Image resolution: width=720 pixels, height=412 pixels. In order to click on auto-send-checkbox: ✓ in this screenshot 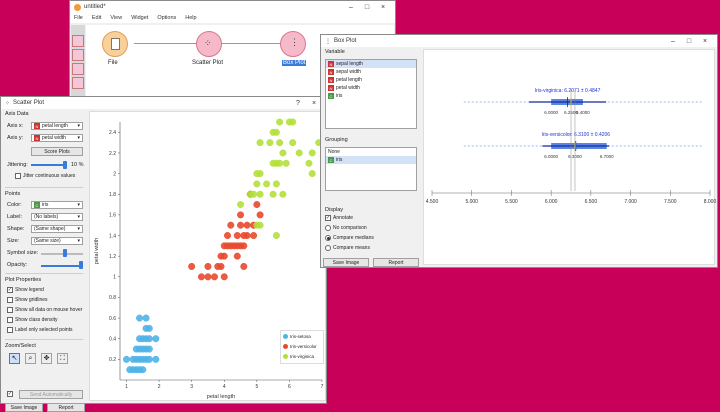, I will do `click(10, 394)`.